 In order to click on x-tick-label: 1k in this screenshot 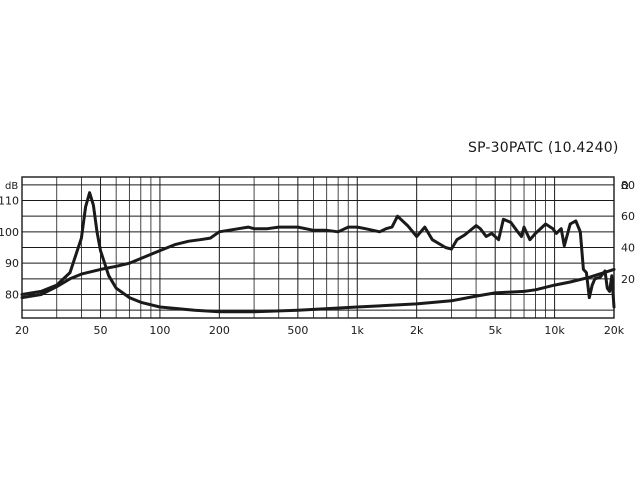, I will do `click(358, 330)`.